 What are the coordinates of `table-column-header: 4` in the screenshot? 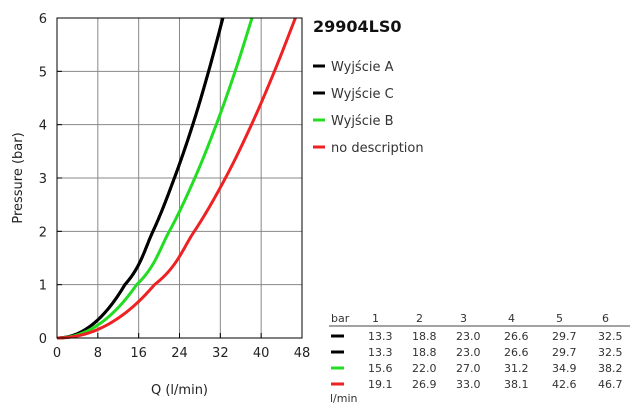 It's located at (511, 318).